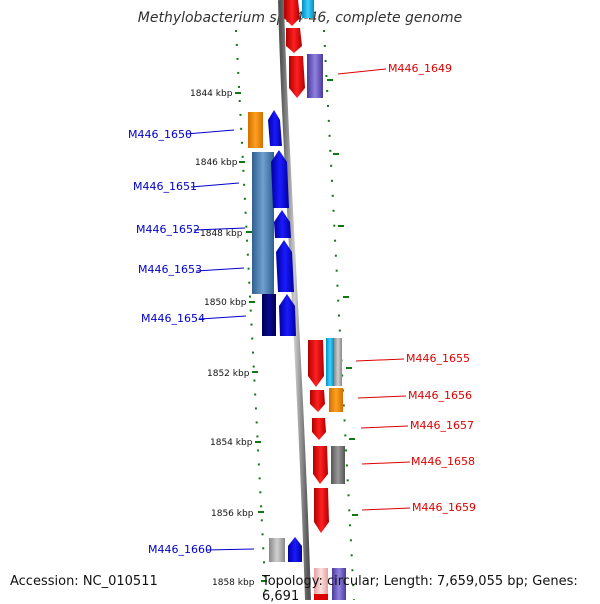 This screenshot has height=604, width=600. Describe the element at coordinates (232, 514) in the screenshot. I see `tick-label-1856: 1856 kbp` at that location.